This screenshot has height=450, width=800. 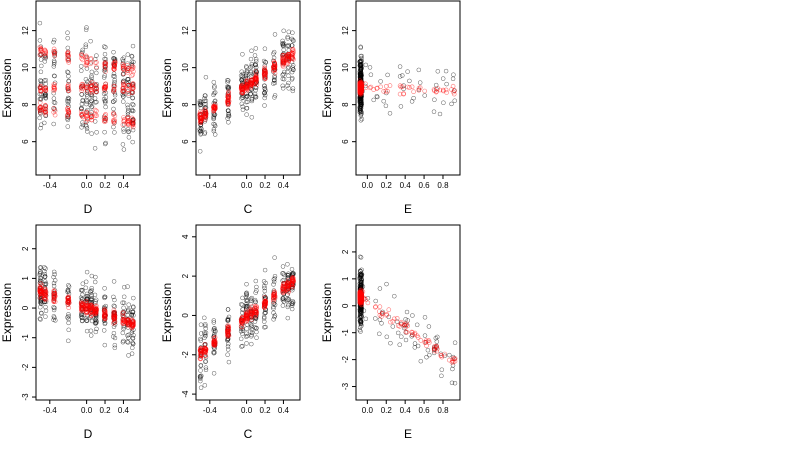 What do you see at coordinates (345, 278) in the screenshot?
I see `y-tick-label: 1` at bounding box center [345, 278].